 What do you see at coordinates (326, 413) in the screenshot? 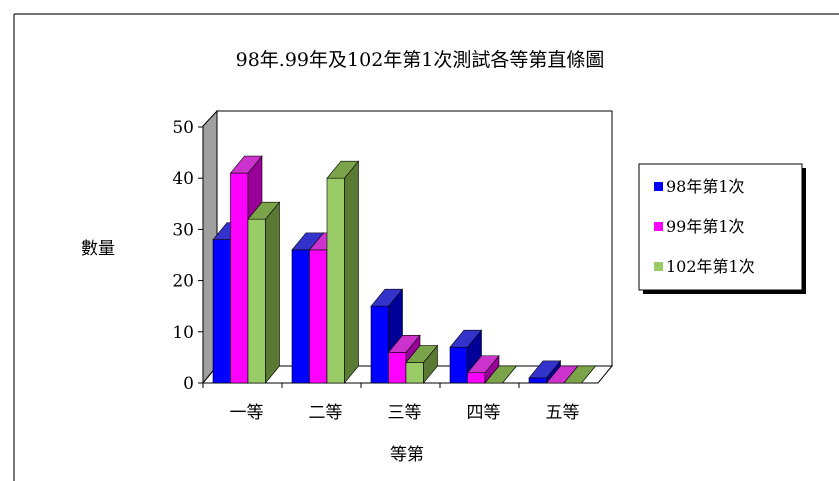
I see `x-tick-label: 二等` at bounding box center [326, 413].